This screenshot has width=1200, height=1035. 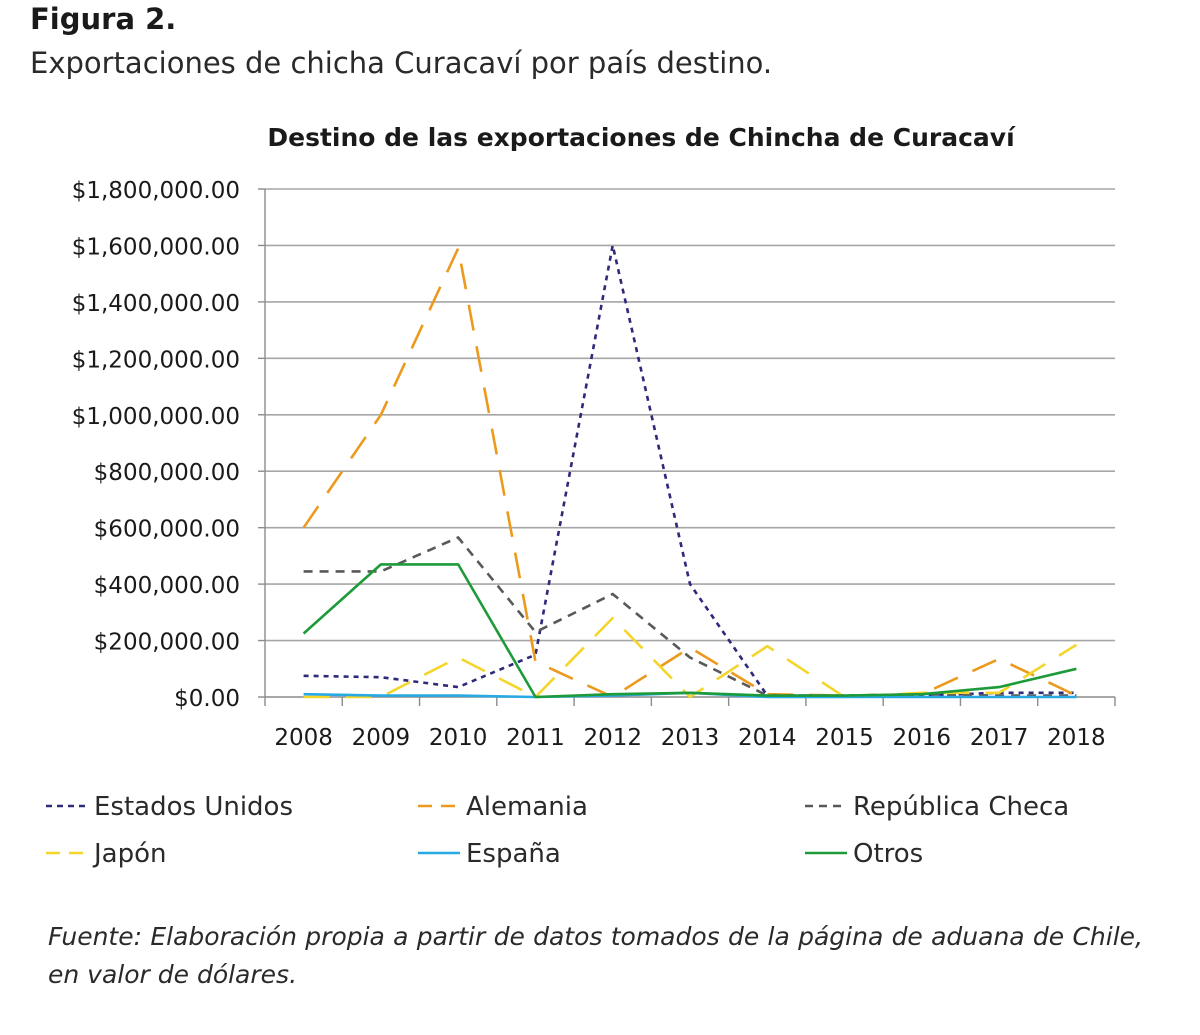 What do you see at coordinates (458, 738) in the screenshot?
I see `x-tick-label: 2010` at bounding box center [458, 738].